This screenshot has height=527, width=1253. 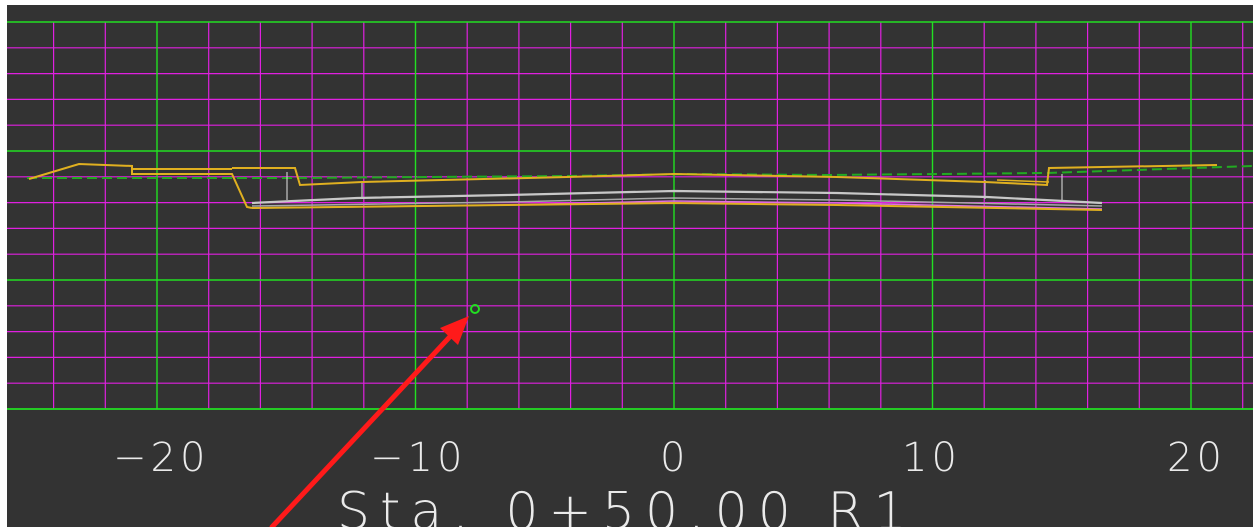 I want to click on snap-point-marker, so click(x=475, y=309).